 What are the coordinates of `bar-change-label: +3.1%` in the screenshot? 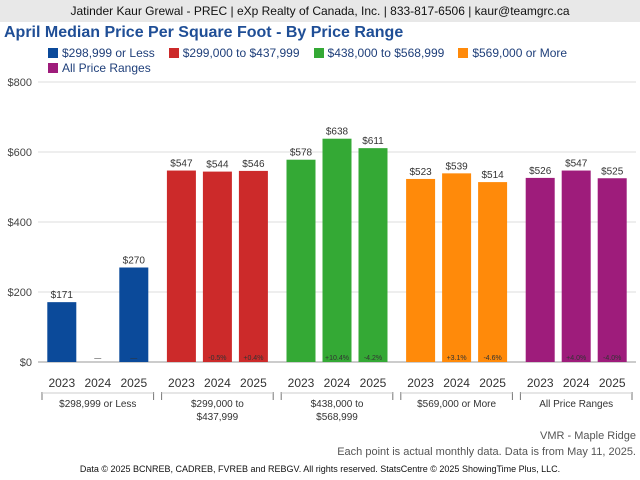 It's located at (457, 358).